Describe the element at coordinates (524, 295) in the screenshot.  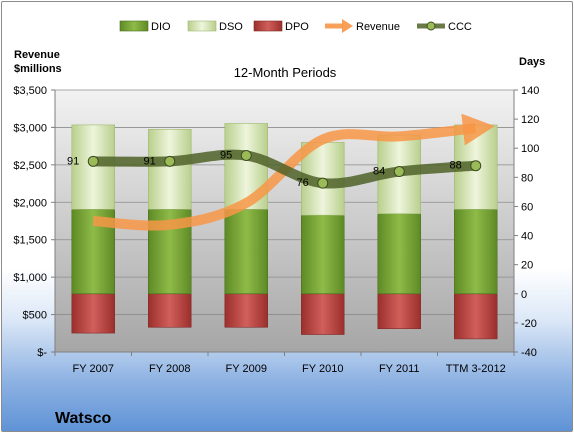
I see `y-right-tick-label: 0` at that location.